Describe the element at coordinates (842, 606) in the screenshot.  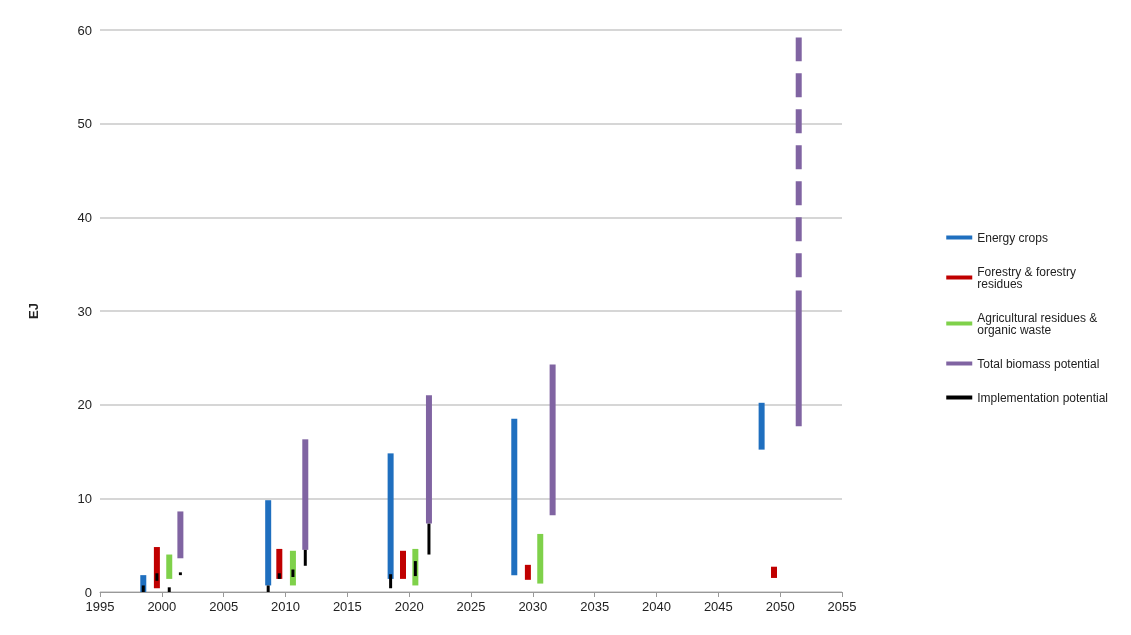
I see `x-tick-label: 2055` at that location.